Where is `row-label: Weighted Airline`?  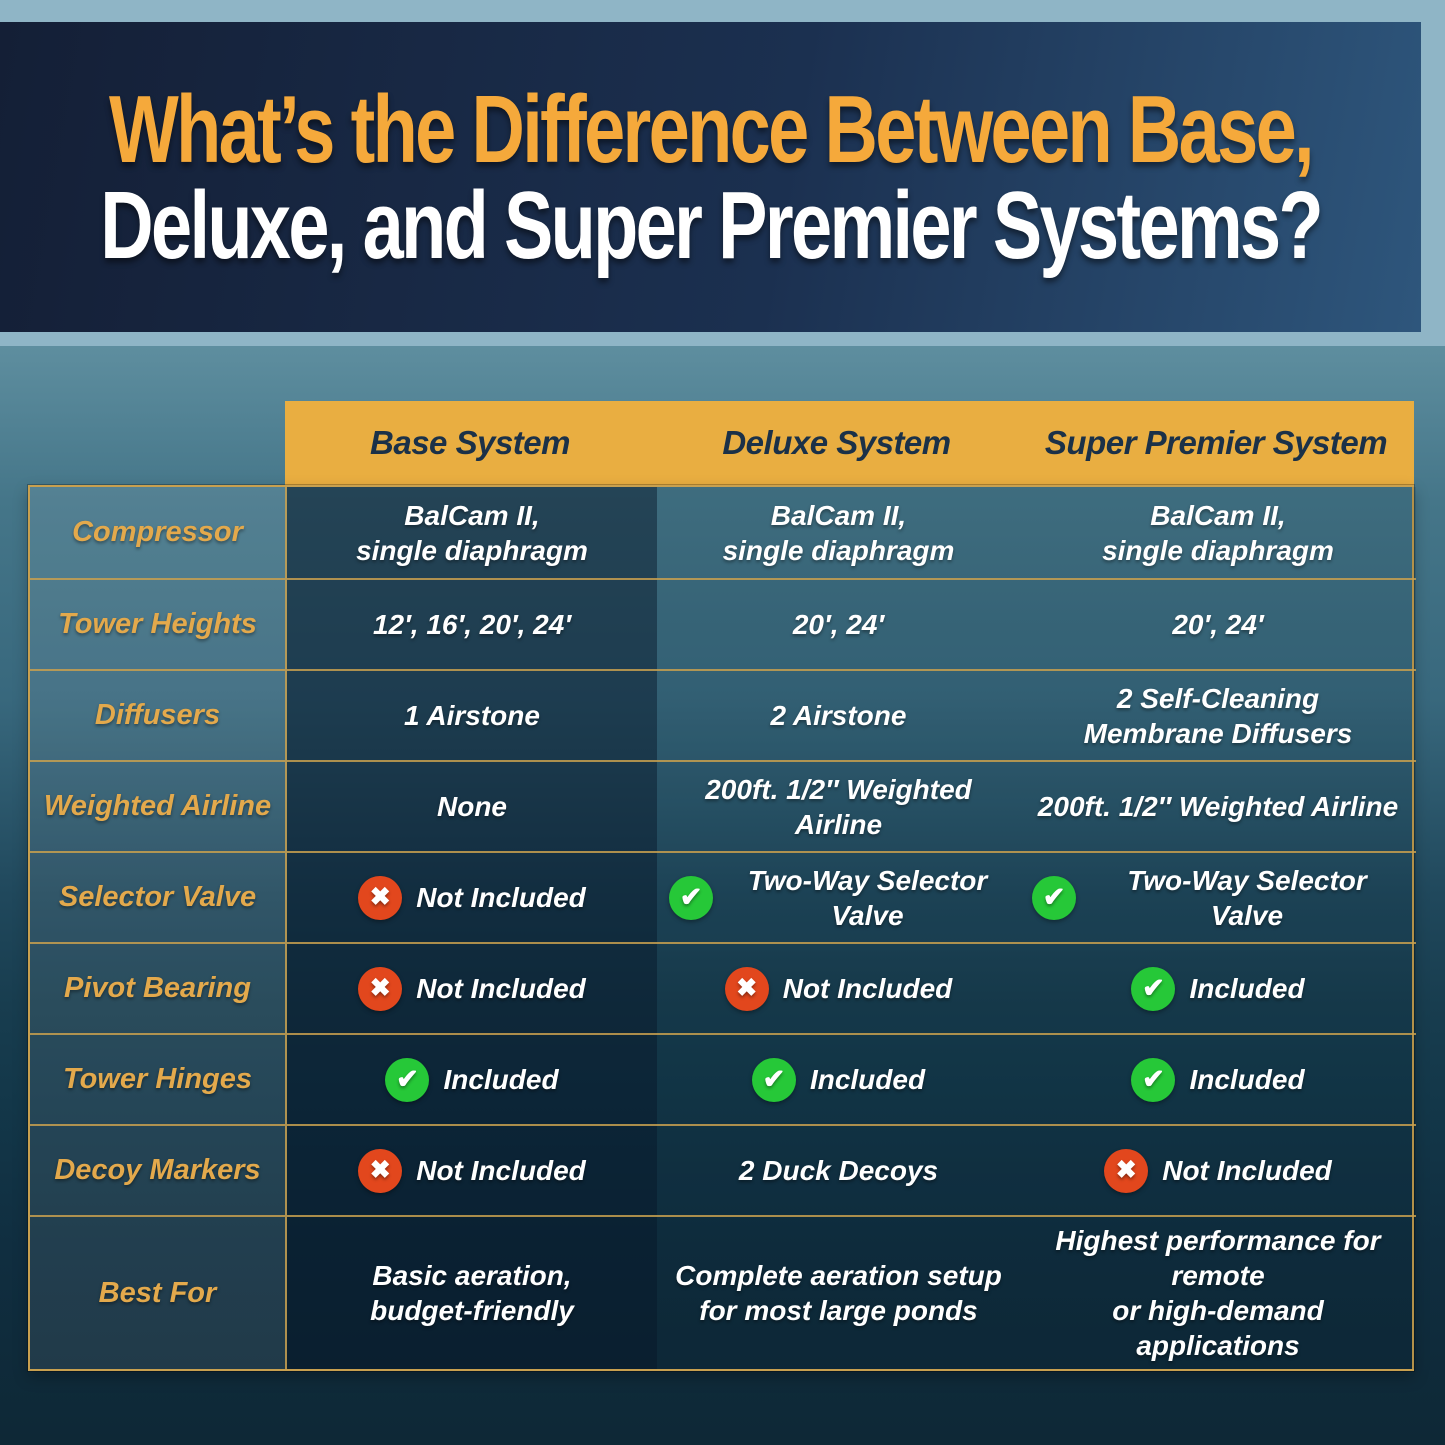
row-label: Weighted Airline is located at coordinates (158, 805).